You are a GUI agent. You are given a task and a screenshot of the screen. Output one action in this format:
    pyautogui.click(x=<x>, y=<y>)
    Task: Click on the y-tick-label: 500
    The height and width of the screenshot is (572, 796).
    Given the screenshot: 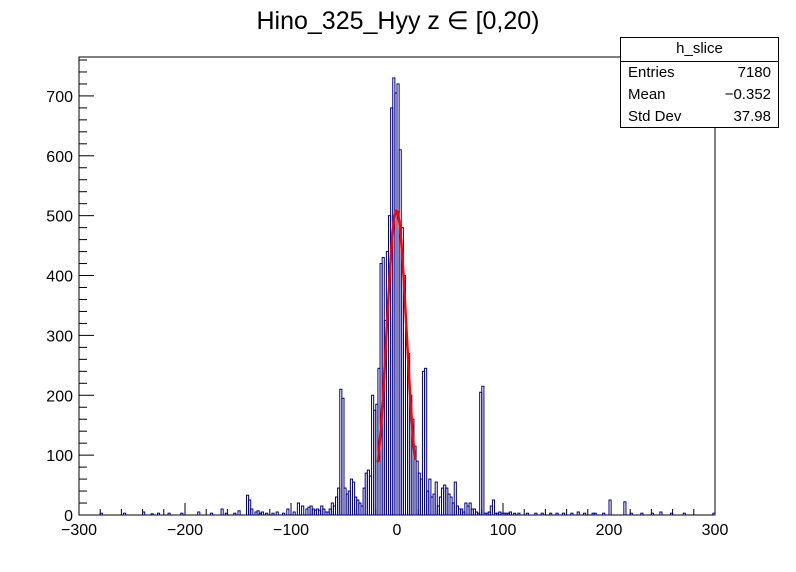 What is the action you would take?
    pyautogui.click(x=59, y=217)
    